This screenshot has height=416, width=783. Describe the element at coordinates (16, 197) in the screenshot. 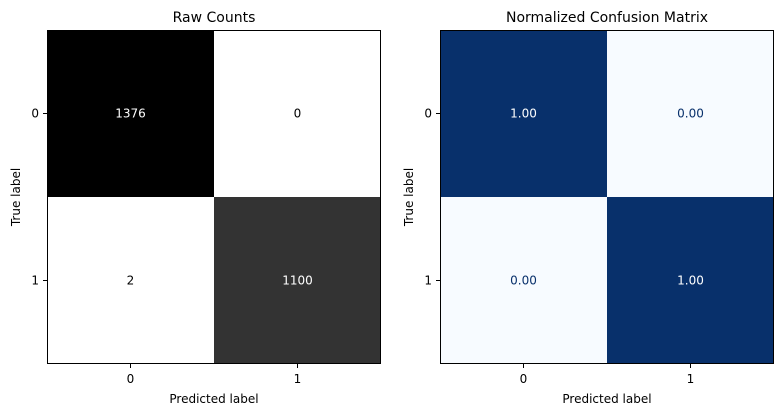

I see `raw-counts-y-axis-label: True label` at that location.